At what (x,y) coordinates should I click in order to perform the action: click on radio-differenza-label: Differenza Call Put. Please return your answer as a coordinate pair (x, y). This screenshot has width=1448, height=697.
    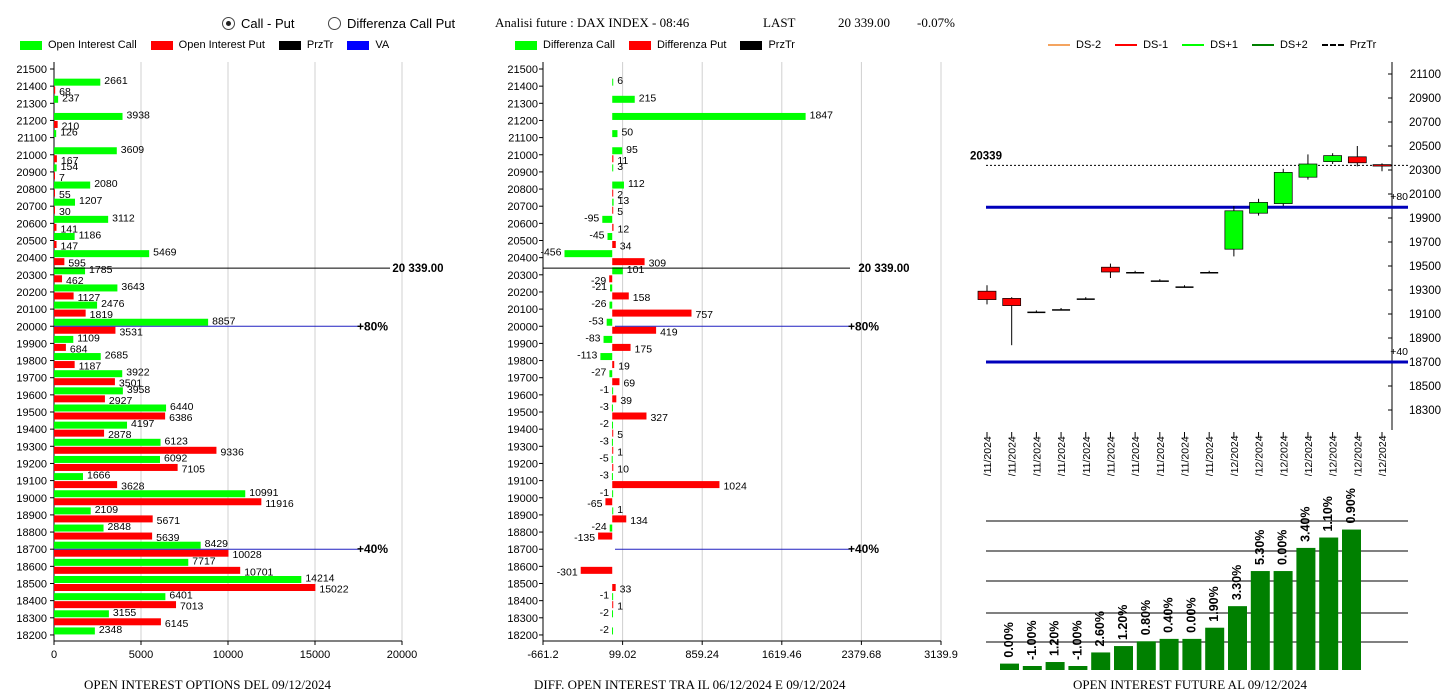
    Looking at the image, I should click on (401, 23).